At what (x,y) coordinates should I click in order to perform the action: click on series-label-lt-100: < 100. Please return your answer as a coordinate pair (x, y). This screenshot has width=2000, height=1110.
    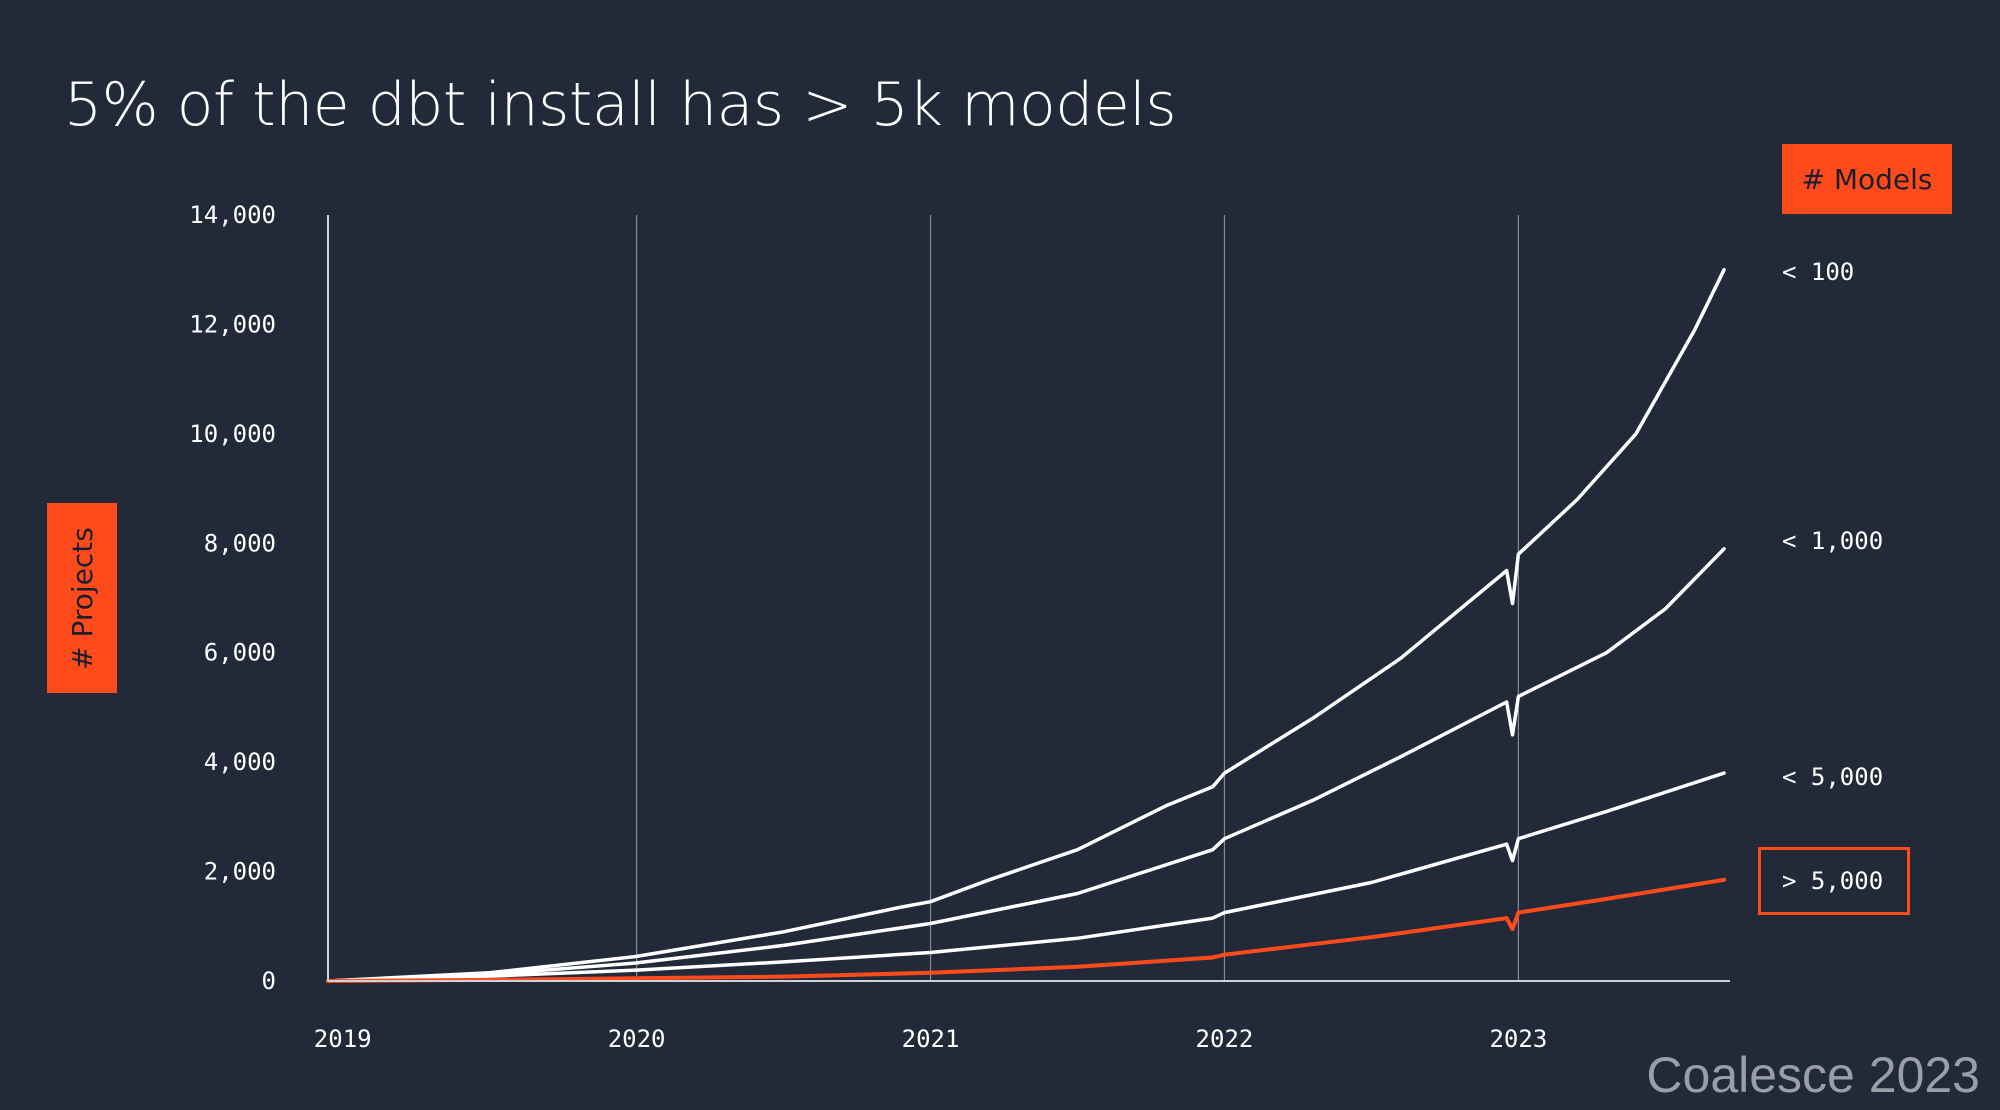
    Looking at the image, I should click on (1818, 272).